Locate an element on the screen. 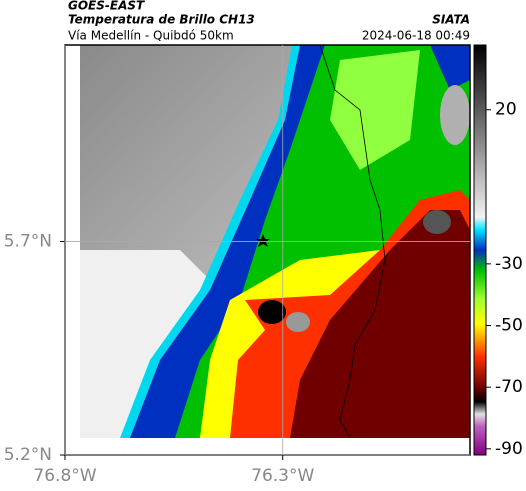  product-title: Temperatura de Brillo CH13 is located at coordinates (161, 20).